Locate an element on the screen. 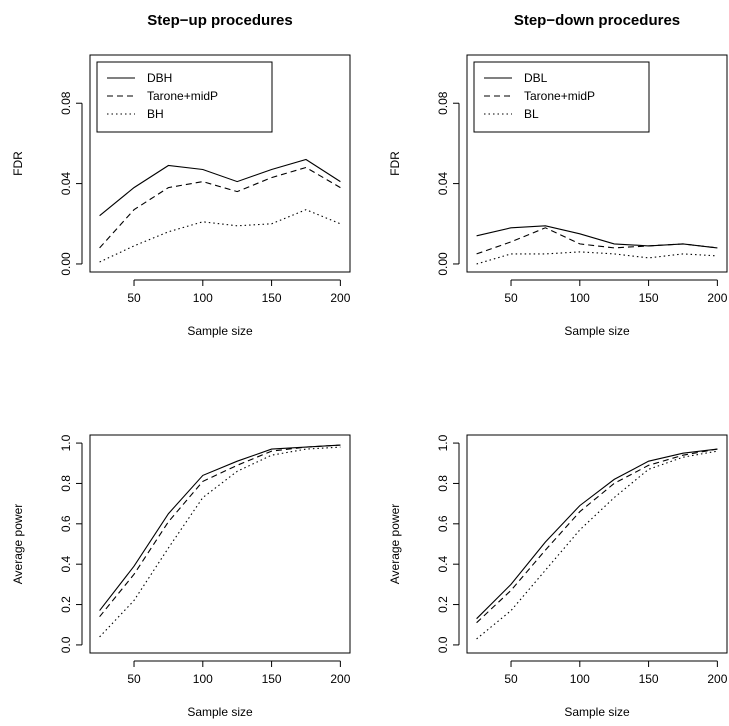 The height and width of the screenshot is (726, 729). chart-title: Step−up procedures is located at coordinates (219, 20).